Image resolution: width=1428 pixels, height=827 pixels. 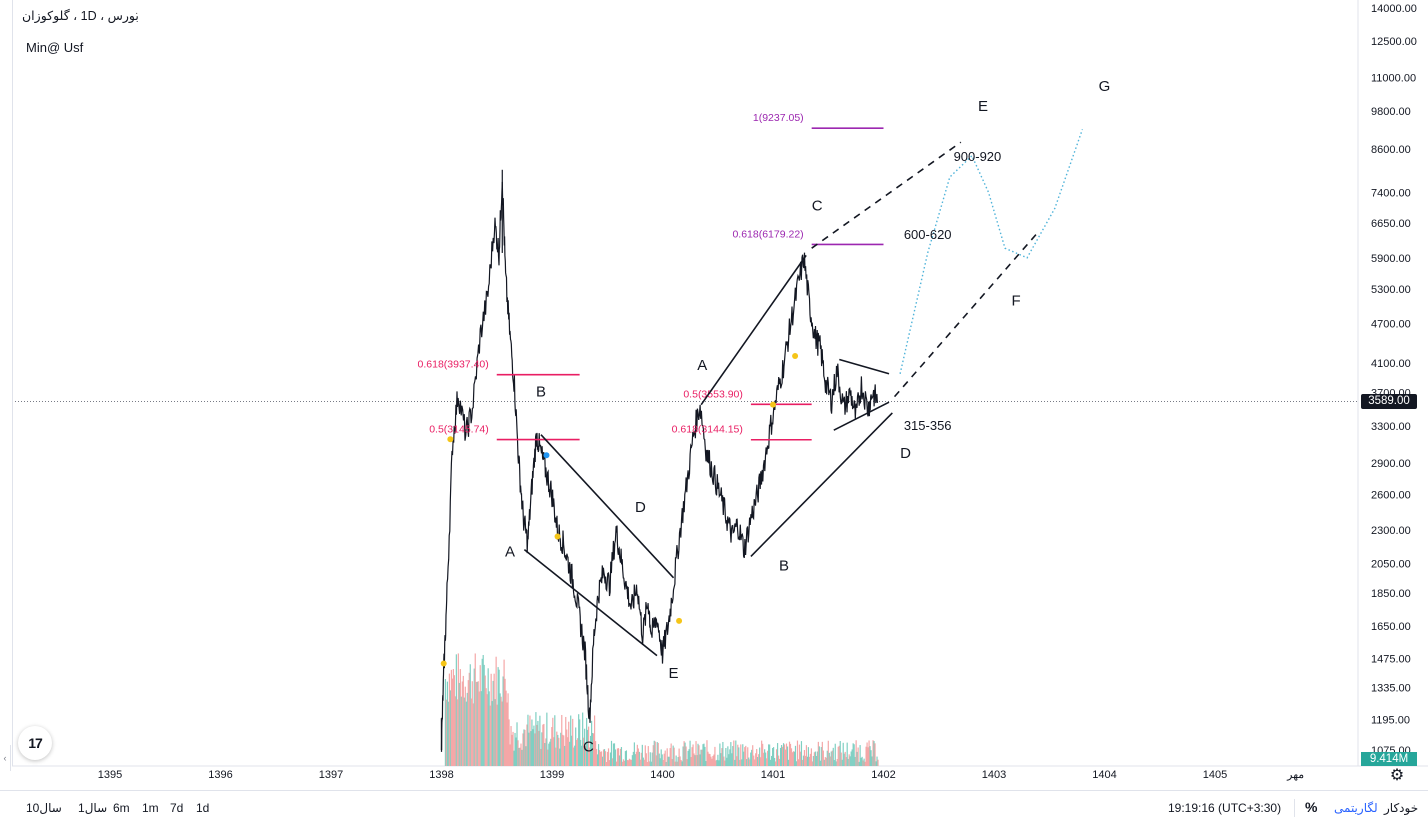 What do you see at coordinates (1401, 808) in the screenshot?
I see `auto-scale-button: خودکار` at bounding box center [1401, 808].